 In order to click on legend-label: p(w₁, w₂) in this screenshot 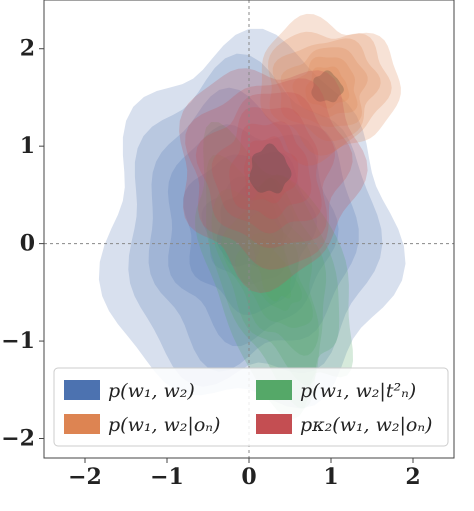, I will do `click(151, 391)`.